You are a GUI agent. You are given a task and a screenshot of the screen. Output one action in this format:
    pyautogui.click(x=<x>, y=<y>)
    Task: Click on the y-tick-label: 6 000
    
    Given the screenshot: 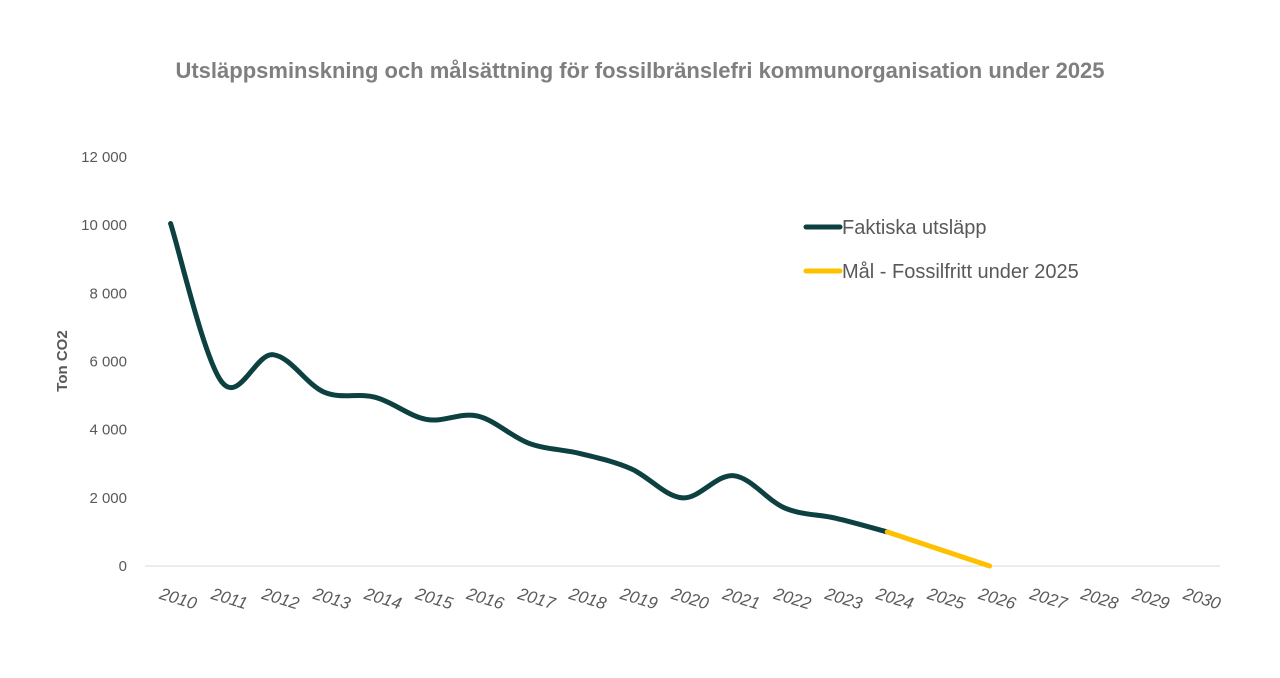 What is the action you would take?
    pyautogui.click(x=108, y=362)
    